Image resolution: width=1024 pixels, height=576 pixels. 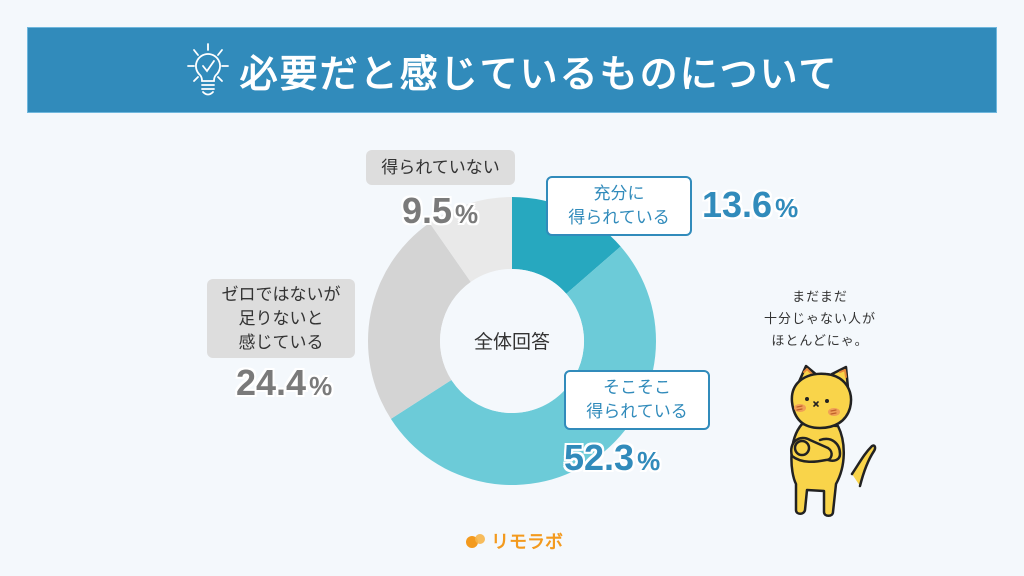 I want to click on percent-value: 13.6, so click(x=737, y=204).